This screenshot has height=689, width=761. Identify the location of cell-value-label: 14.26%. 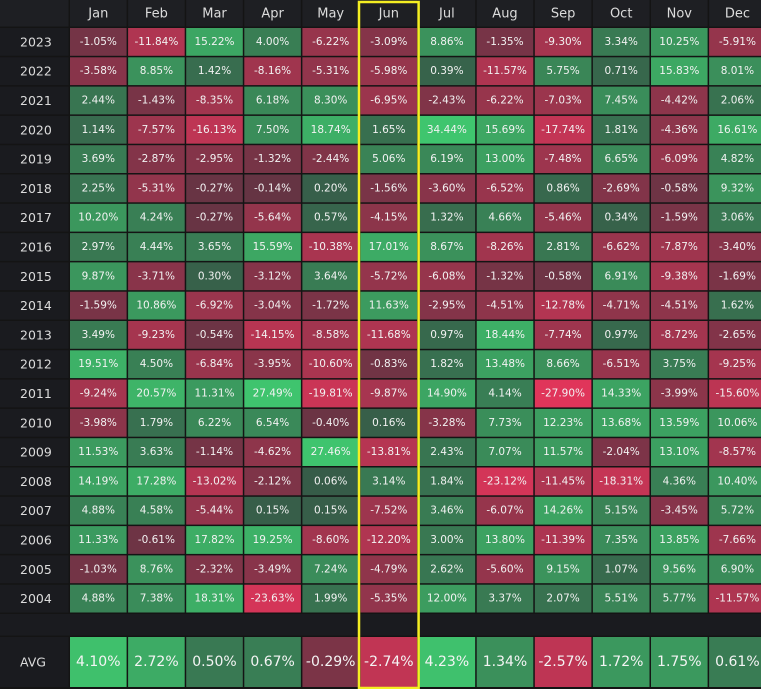
(563, 511).